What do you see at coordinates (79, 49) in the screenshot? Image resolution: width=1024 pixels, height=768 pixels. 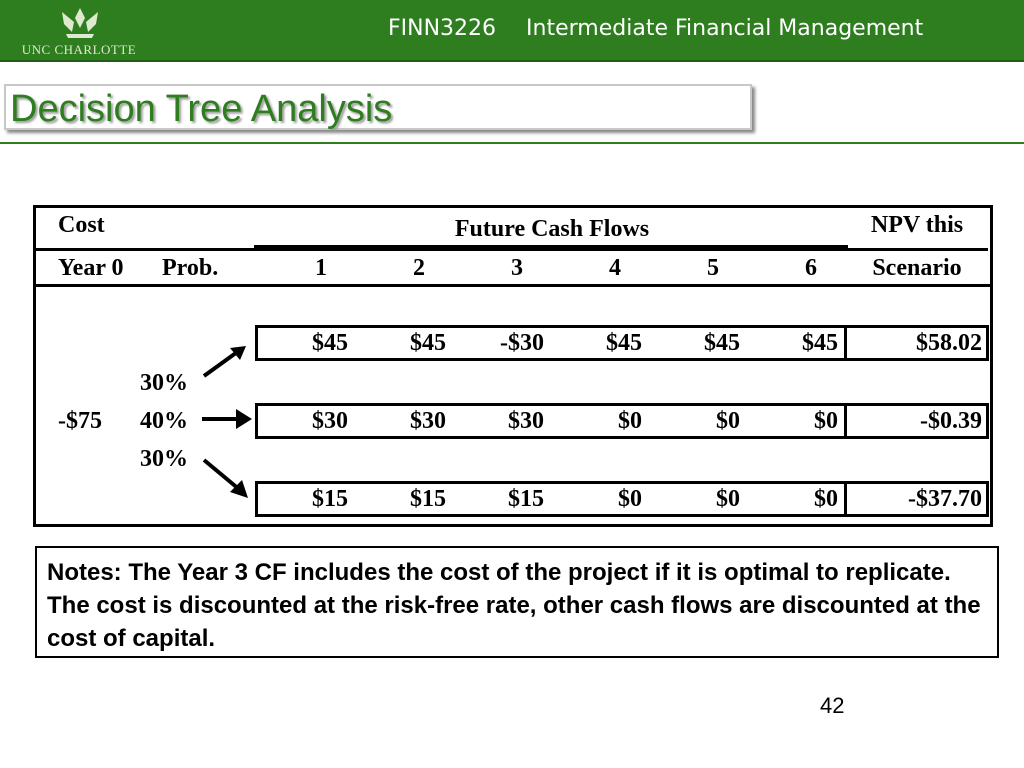 I see `logo-text: UNC CHARLOTTE` at bounding box center [79, 49].